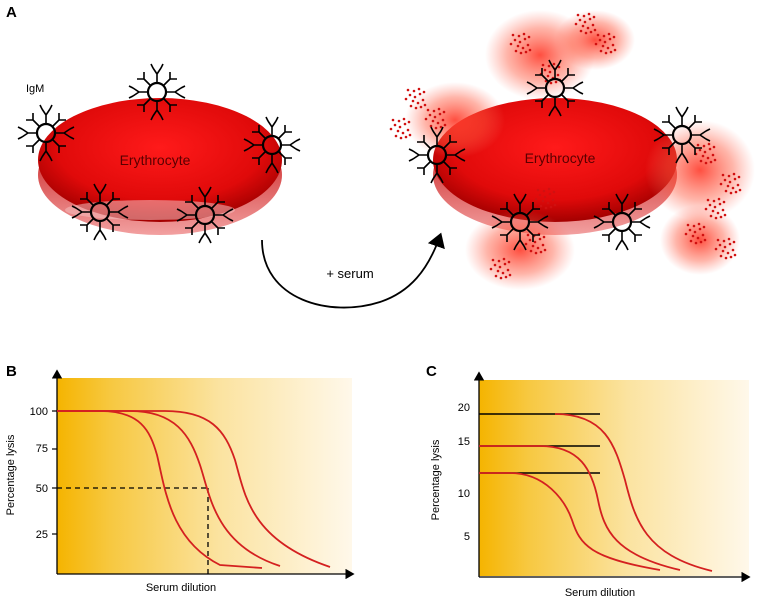  Describe the element at coordinates (464, 494) in the screenshot. I see `chart-c-ytick: 10` at that location.